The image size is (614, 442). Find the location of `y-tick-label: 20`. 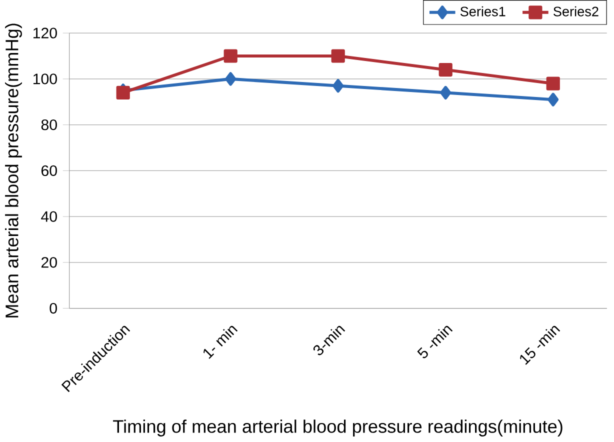

y-tick-label: 20 is located at coordinates (49, 262).